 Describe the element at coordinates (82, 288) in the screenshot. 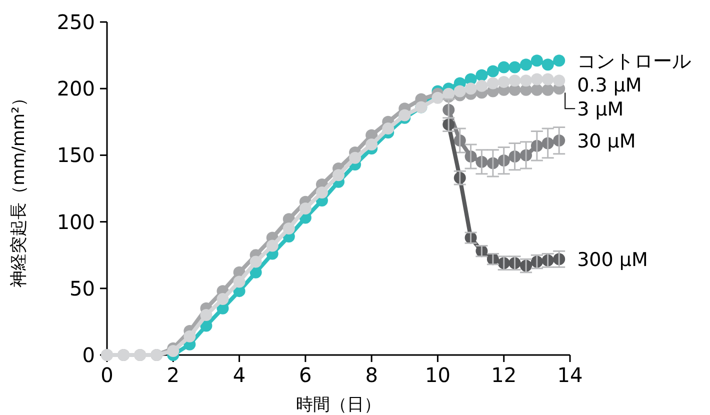

I see `y-tick-label: 50` at that location.